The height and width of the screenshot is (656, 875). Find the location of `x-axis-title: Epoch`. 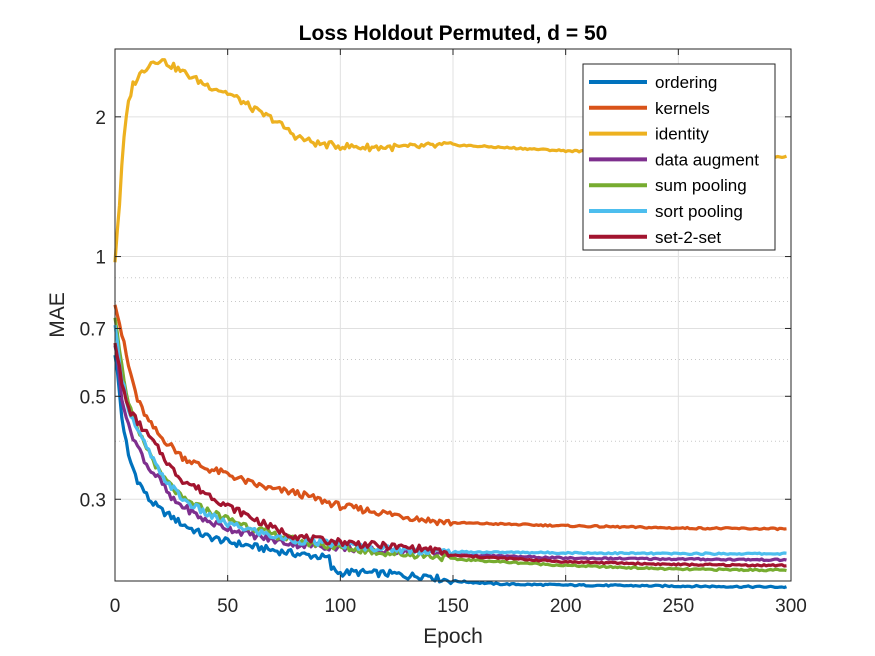

x-axis-title: Epoch is located at coordinates (453, 636).